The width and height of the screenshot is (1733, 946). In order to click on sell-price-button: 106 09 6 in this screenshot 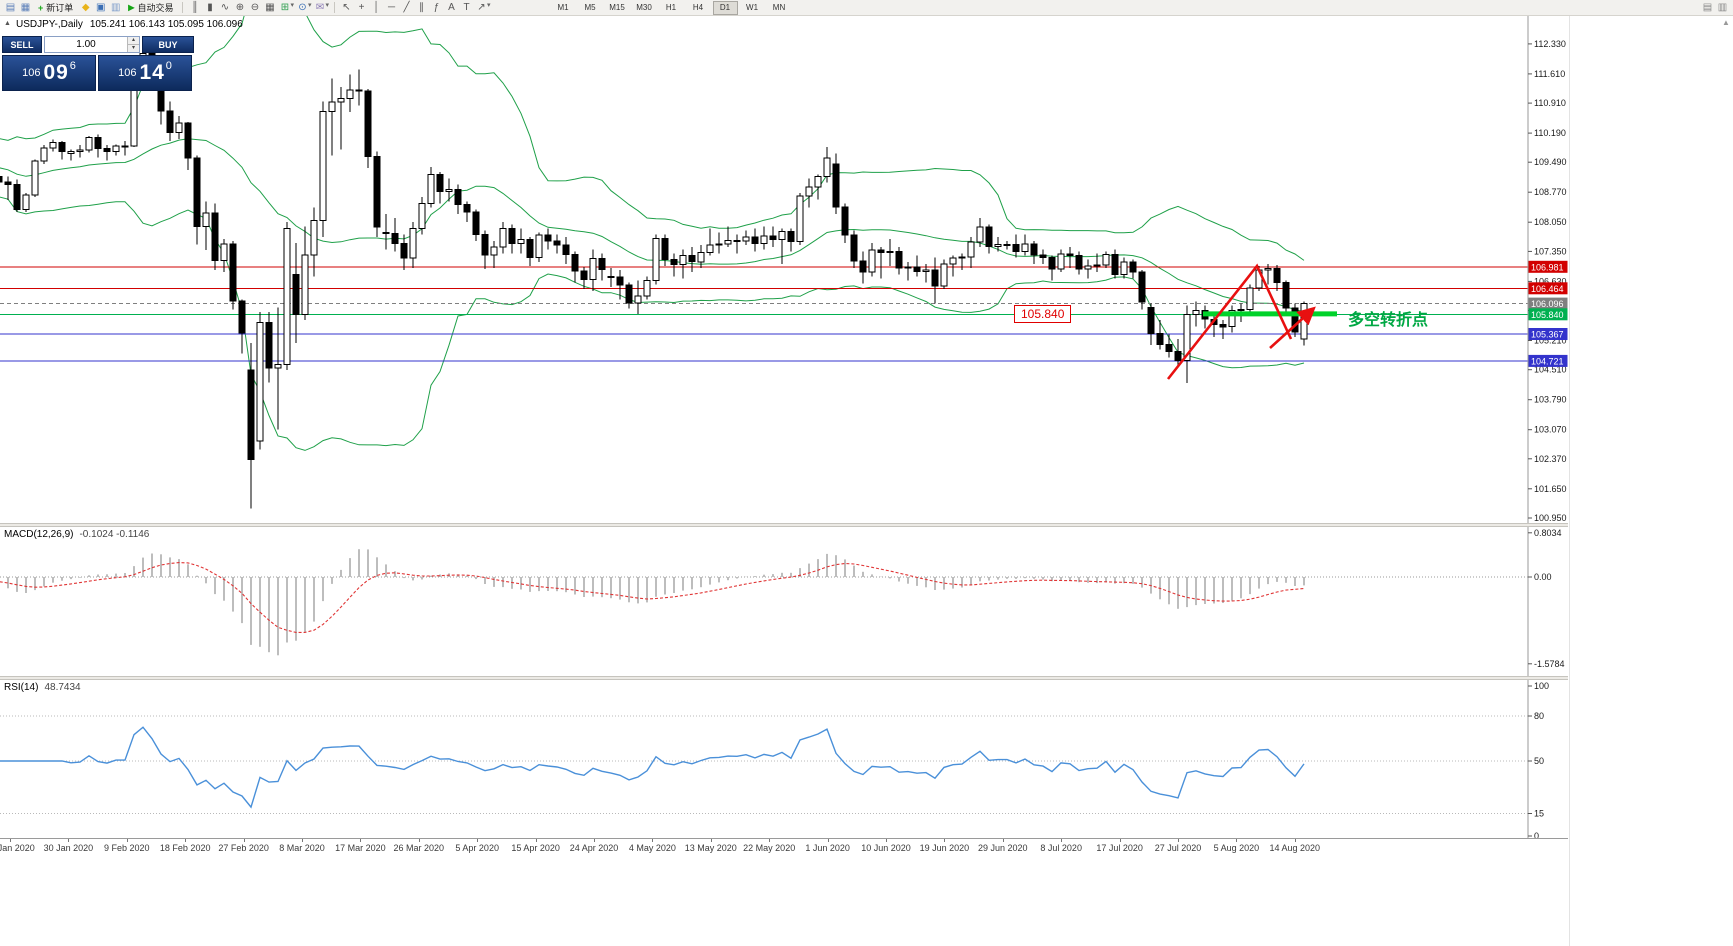, I will do `click(49, 73)`.